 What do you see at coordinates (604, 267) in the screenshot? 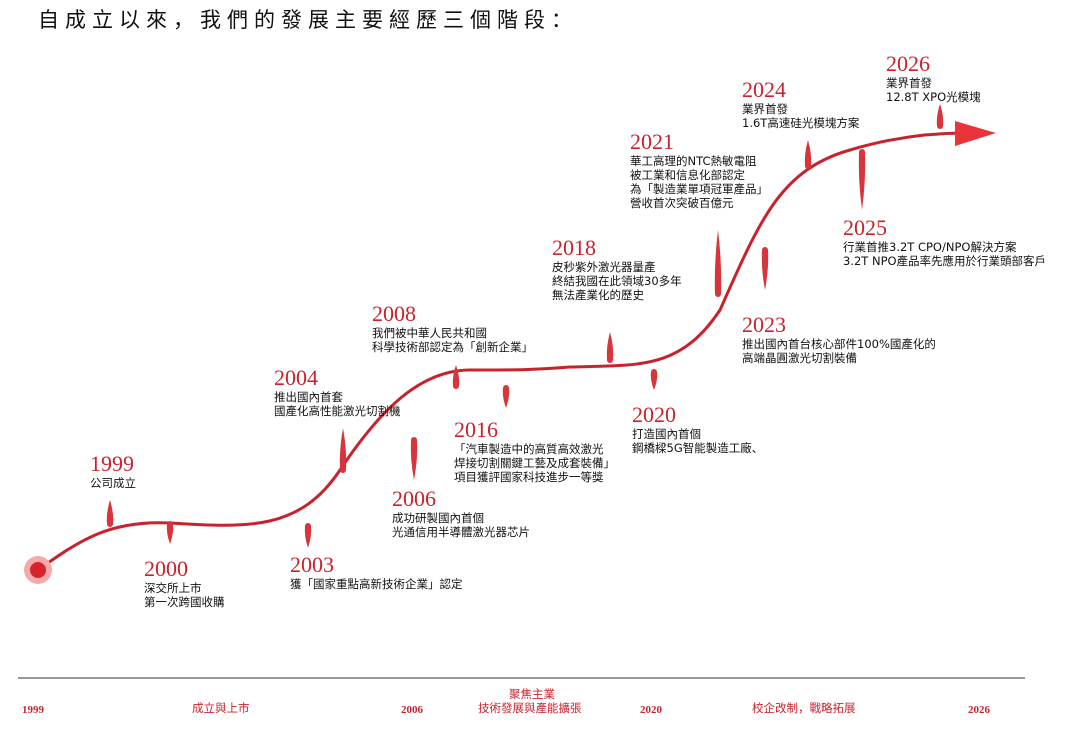
I see `milestone-text: 皮秒紫外激光器量產` at bounding box center [604, 267].